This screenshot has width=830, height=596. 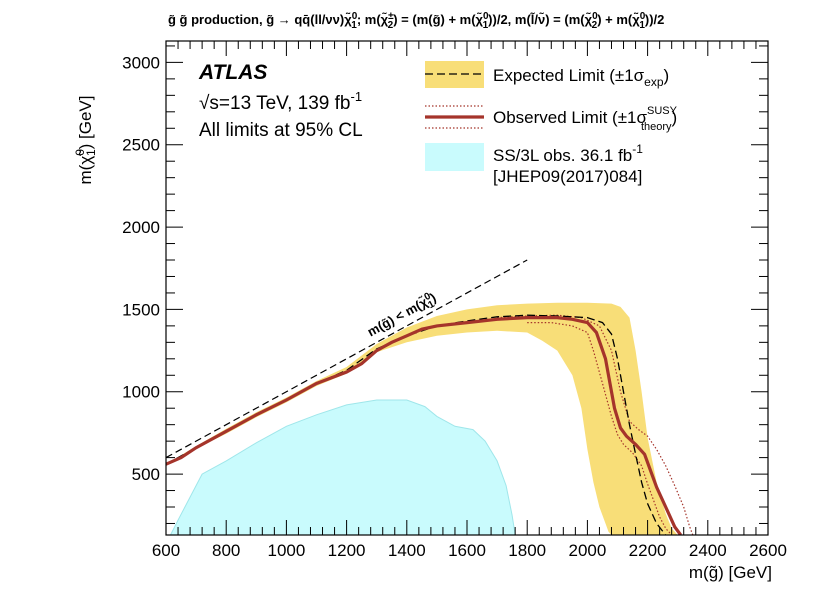 What do you see at coordinates (342, 467) in the screenshot?
I see `previous-limit-area` at bounding box center [342, 467].